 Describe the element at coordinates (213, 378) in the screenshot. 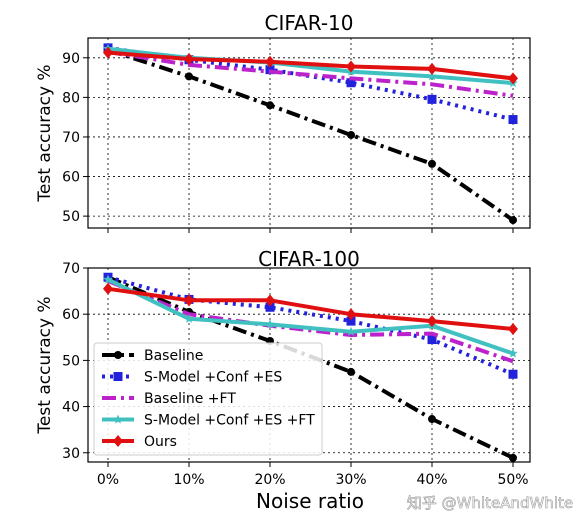

I see `legend-label: S-Model +Conf +ES` at that location.